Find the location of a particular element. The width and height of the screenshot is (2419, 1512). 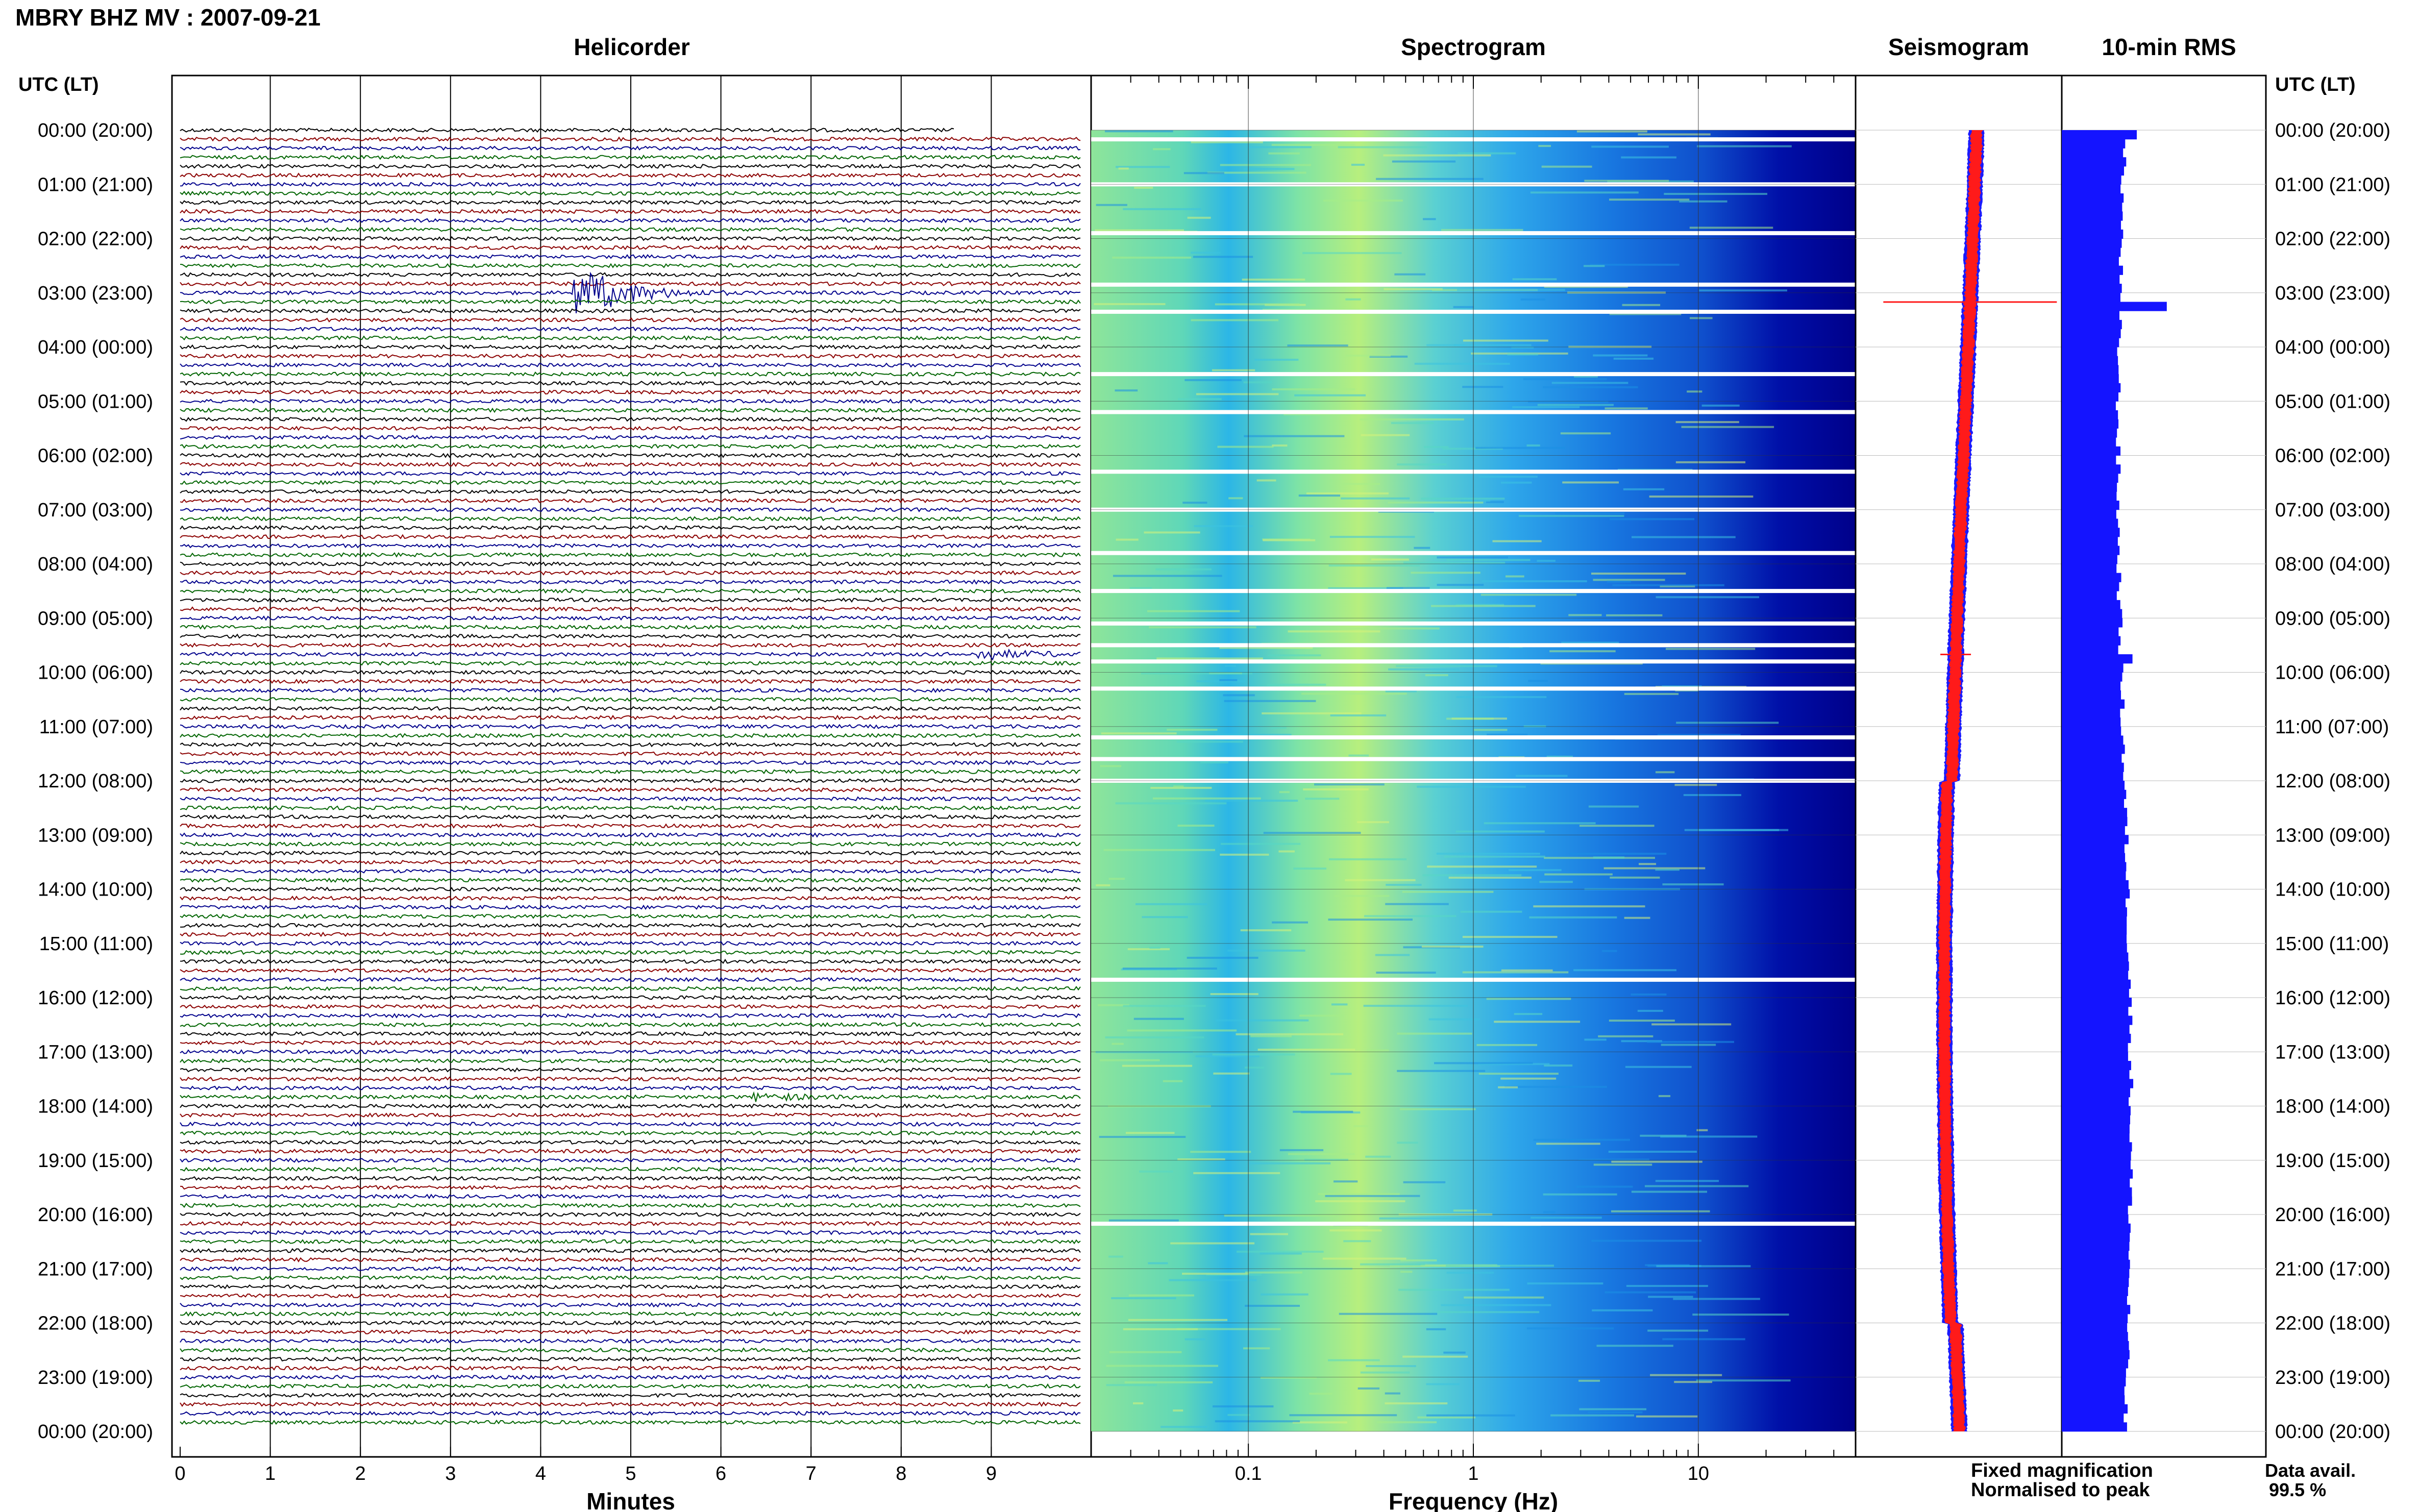

helicorder-x-tick-label: 5 is located at coordinates (630, 1473).